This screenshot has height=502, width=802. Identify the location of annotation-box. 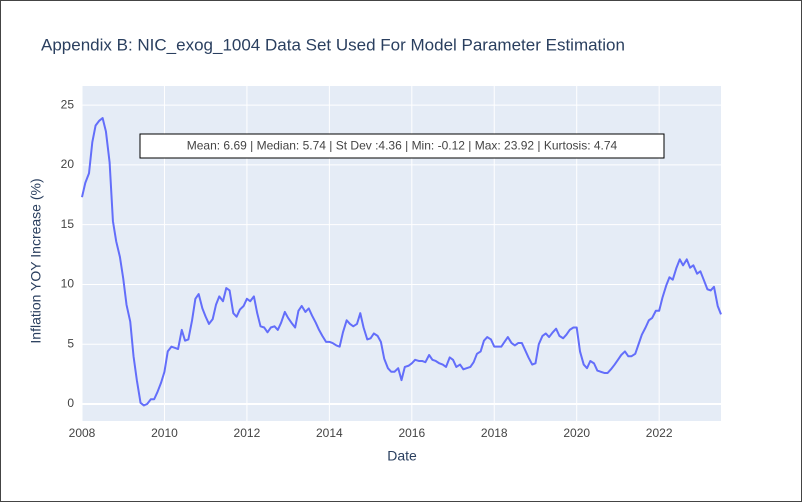
(402, 146).